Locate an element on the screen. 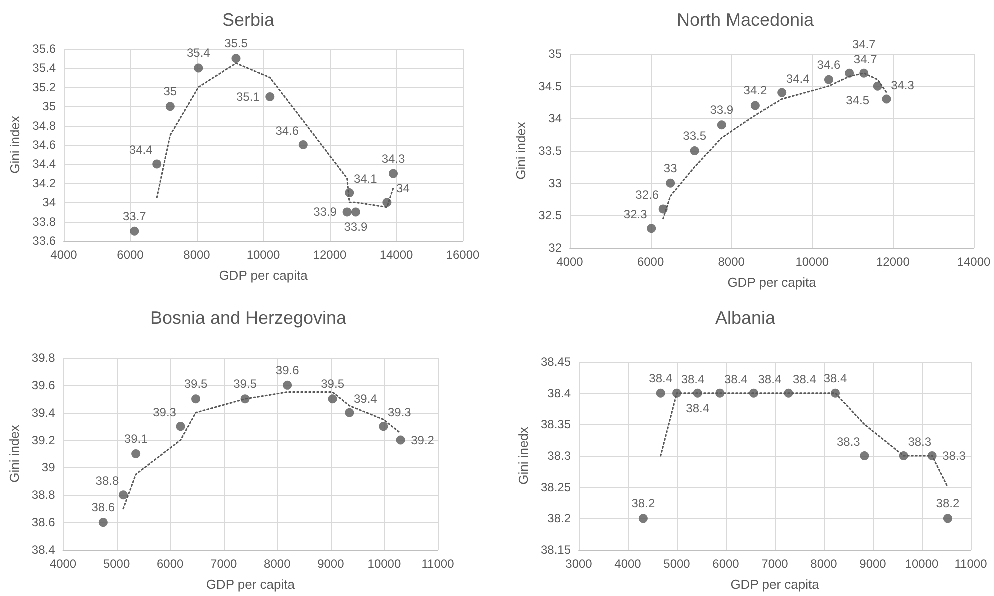 This screenshot has width=994, height=596. y-tick-label: 39.2 is located at coordinates (44, 440).